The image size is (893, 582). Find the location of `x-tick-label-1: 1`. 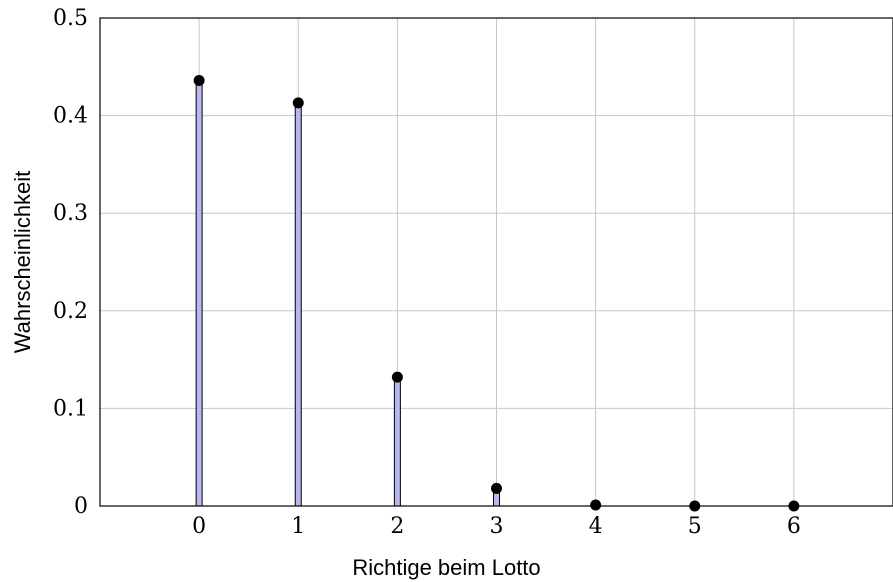

x-tick-label-1: 1 is located at coordinates (298, 526).